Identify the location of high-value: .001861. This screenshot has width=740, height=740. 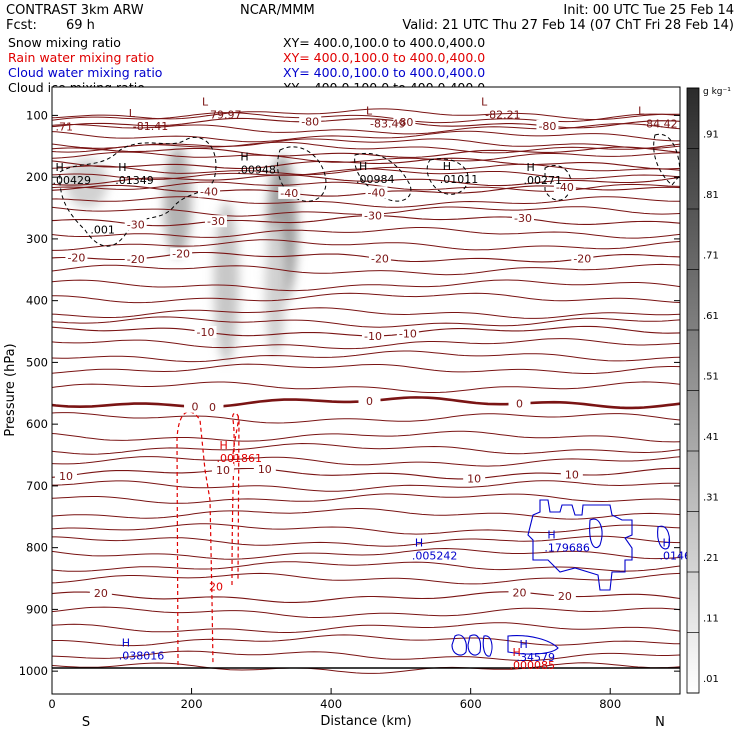
(239, 458).